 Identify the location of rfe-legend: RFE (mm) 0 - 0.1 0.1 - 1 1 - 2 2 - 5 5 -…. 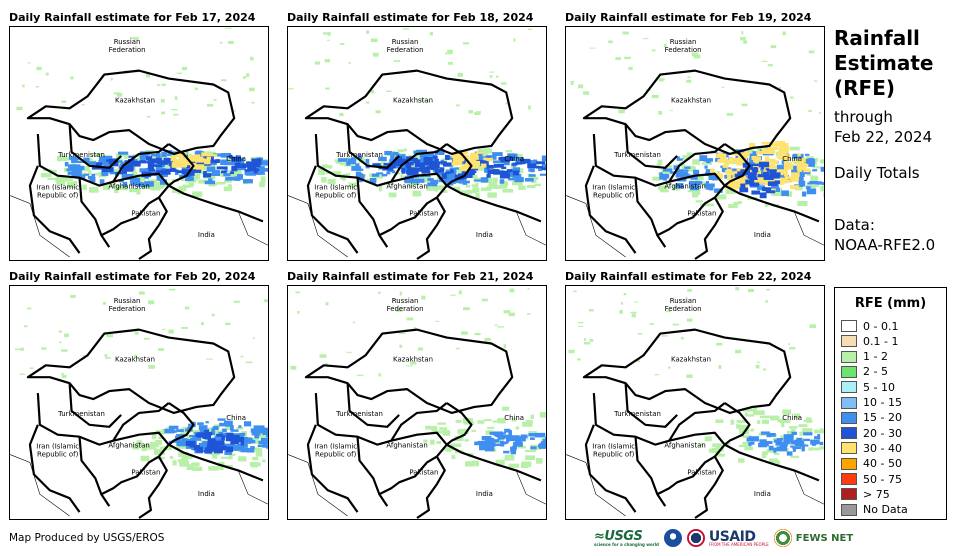
(890, 403).